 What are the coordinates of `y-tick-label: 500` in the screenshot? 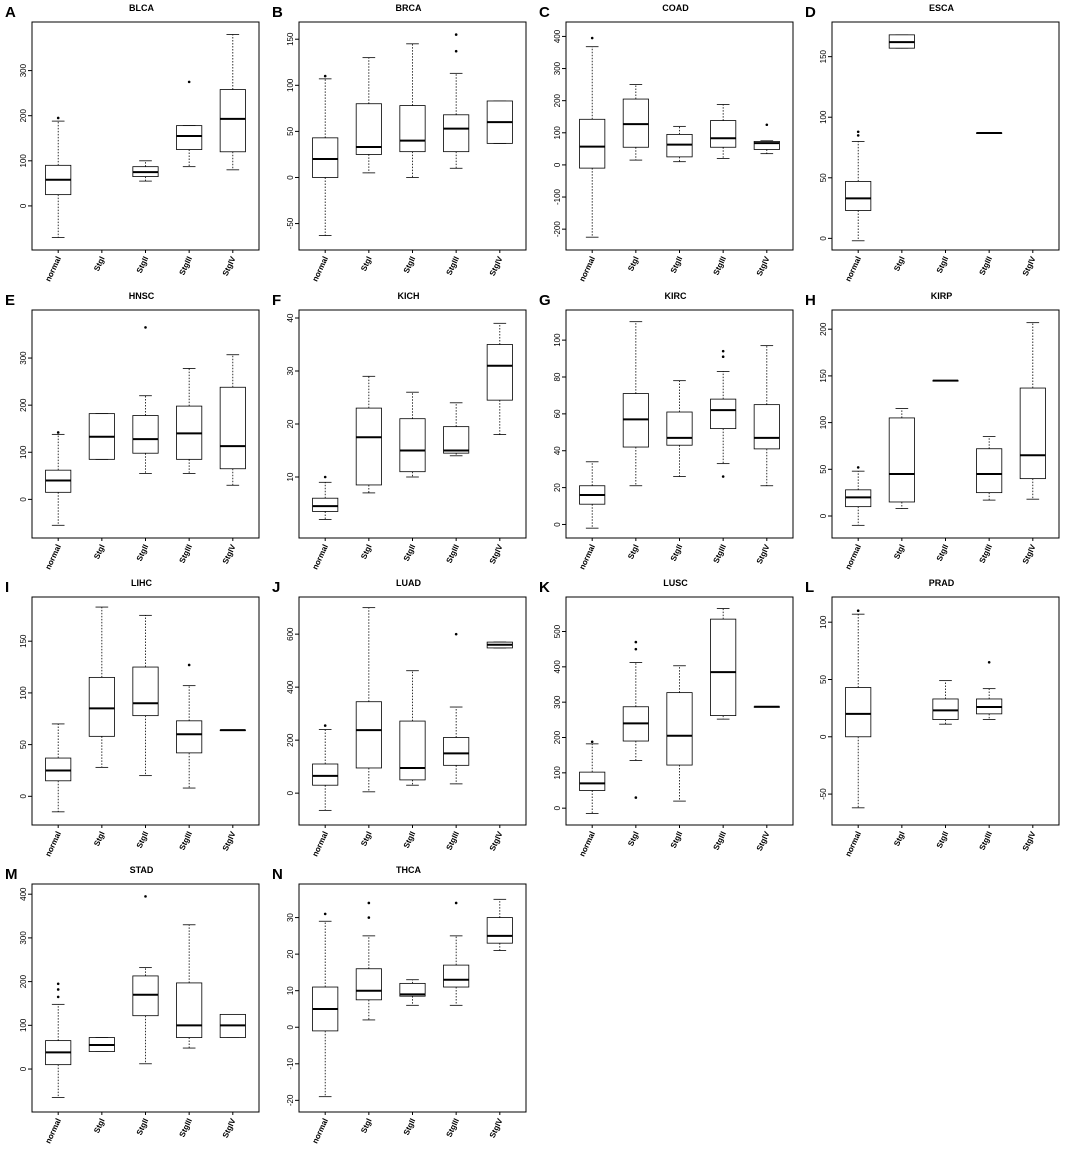 It's located at (557, 631).